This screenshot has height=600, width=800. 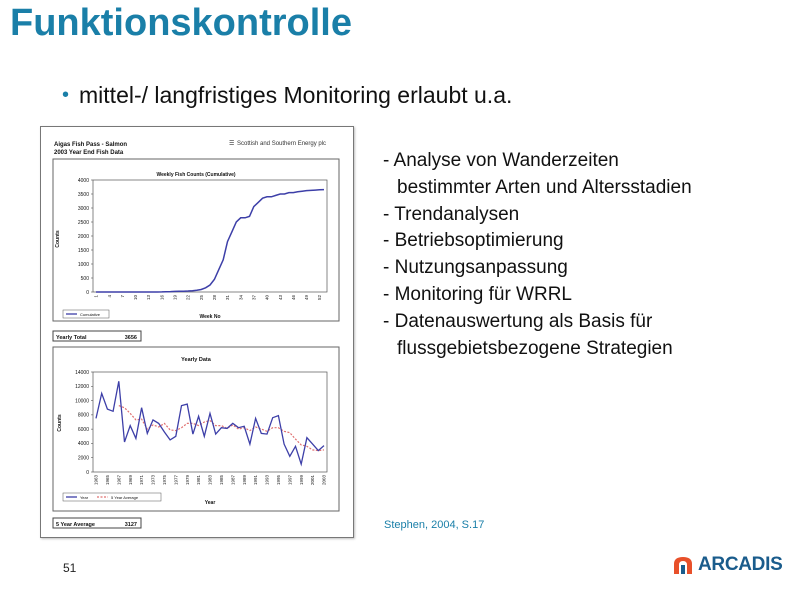 What do you see at coordinates (181, 23) in the screenshot?
I see `slide-title: Funktionskontrolle` at bounding box center [181, 23].